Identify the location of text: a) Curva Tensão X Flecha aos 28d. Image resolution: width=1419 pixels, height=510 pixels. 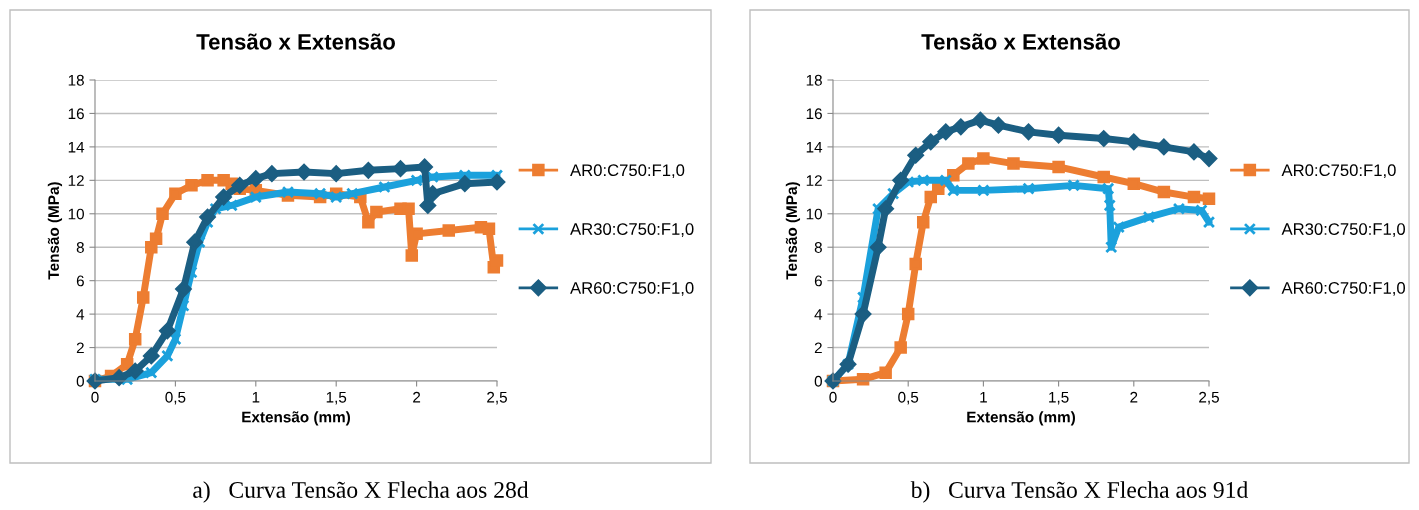
(361, 492).